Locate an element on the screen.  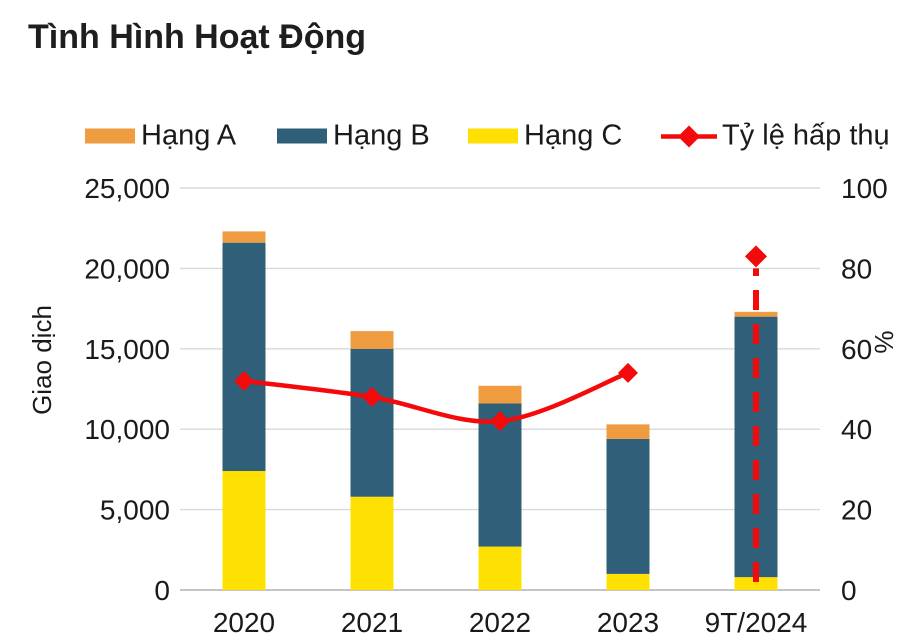
legend-label-hang-b: Hạng B is located at coordinates (381, 135).